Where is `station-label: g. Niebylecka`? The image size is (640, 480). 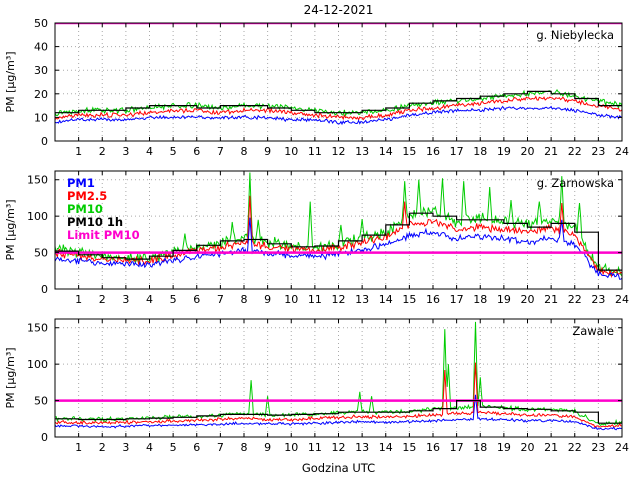 station-label: g. Niebylecka is located at coordinates (575, 35).